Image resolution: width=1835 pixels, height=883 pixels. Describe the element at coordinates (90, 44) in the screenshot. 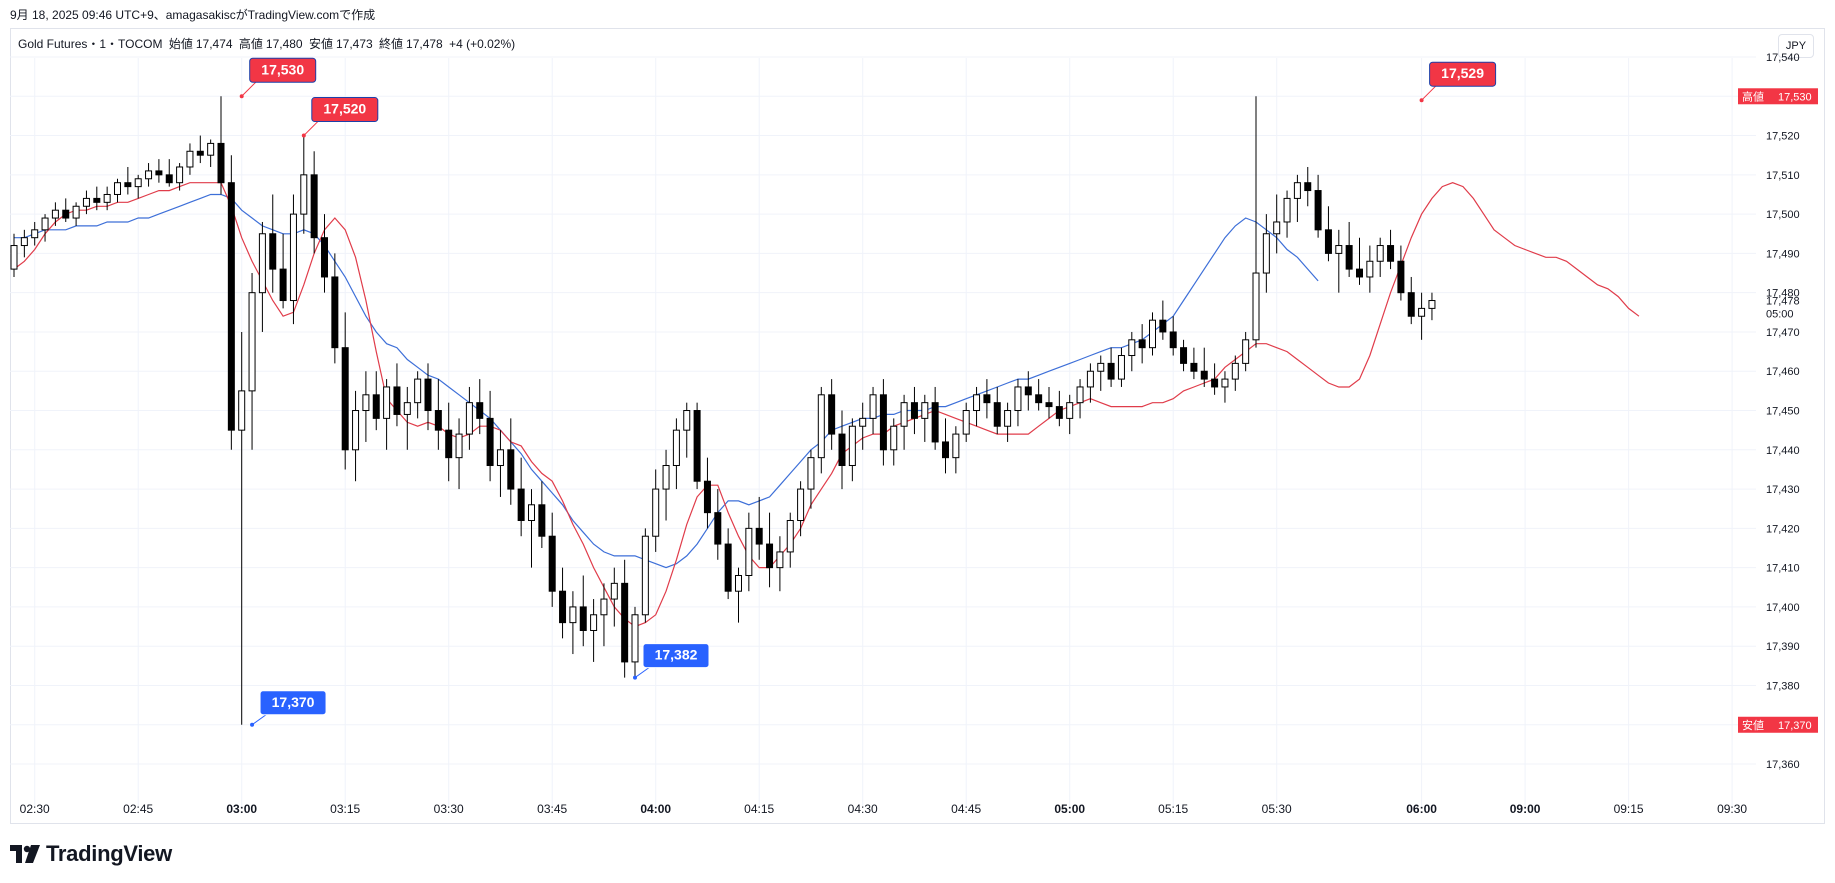

I see `symbol-name: Gold Futures・1・TOCOM` at that location.